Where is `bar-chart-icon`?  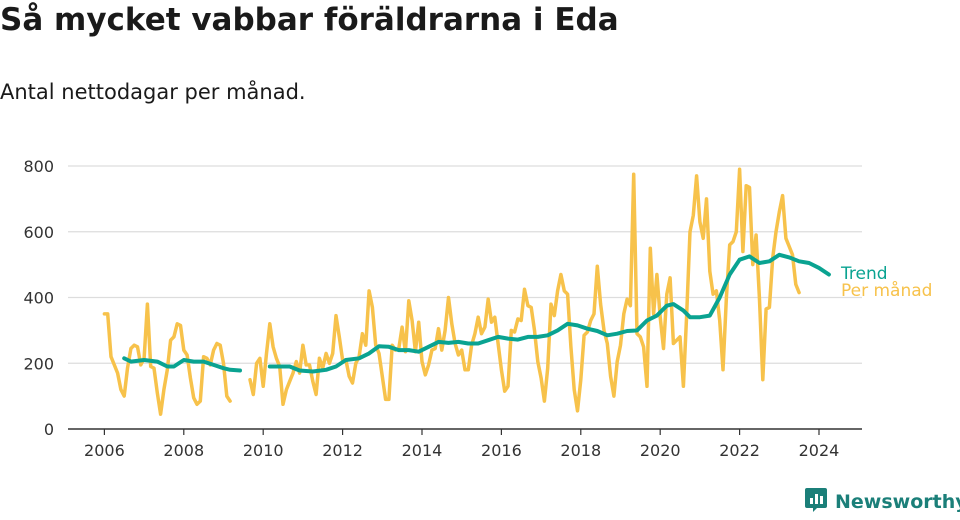 bar-chart-icon is located at coordinates (816, 502).